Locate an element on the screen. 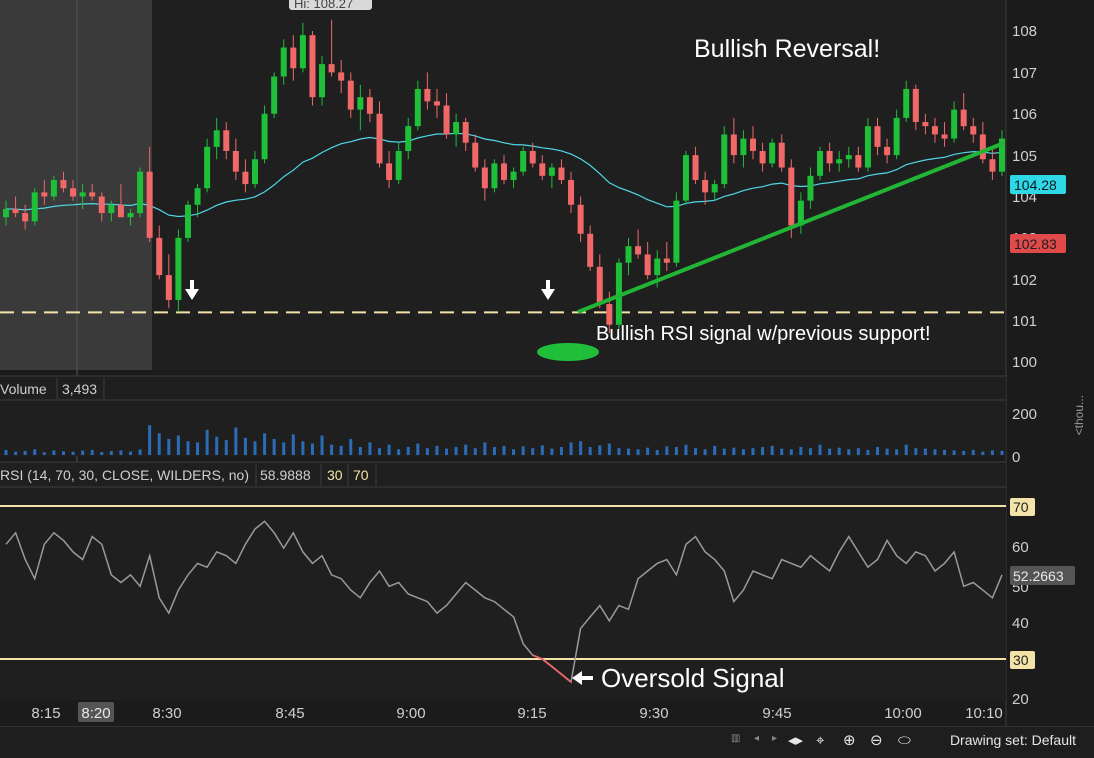  annotation-oversold: Oversold Signal is located at coordinates (693, 678).